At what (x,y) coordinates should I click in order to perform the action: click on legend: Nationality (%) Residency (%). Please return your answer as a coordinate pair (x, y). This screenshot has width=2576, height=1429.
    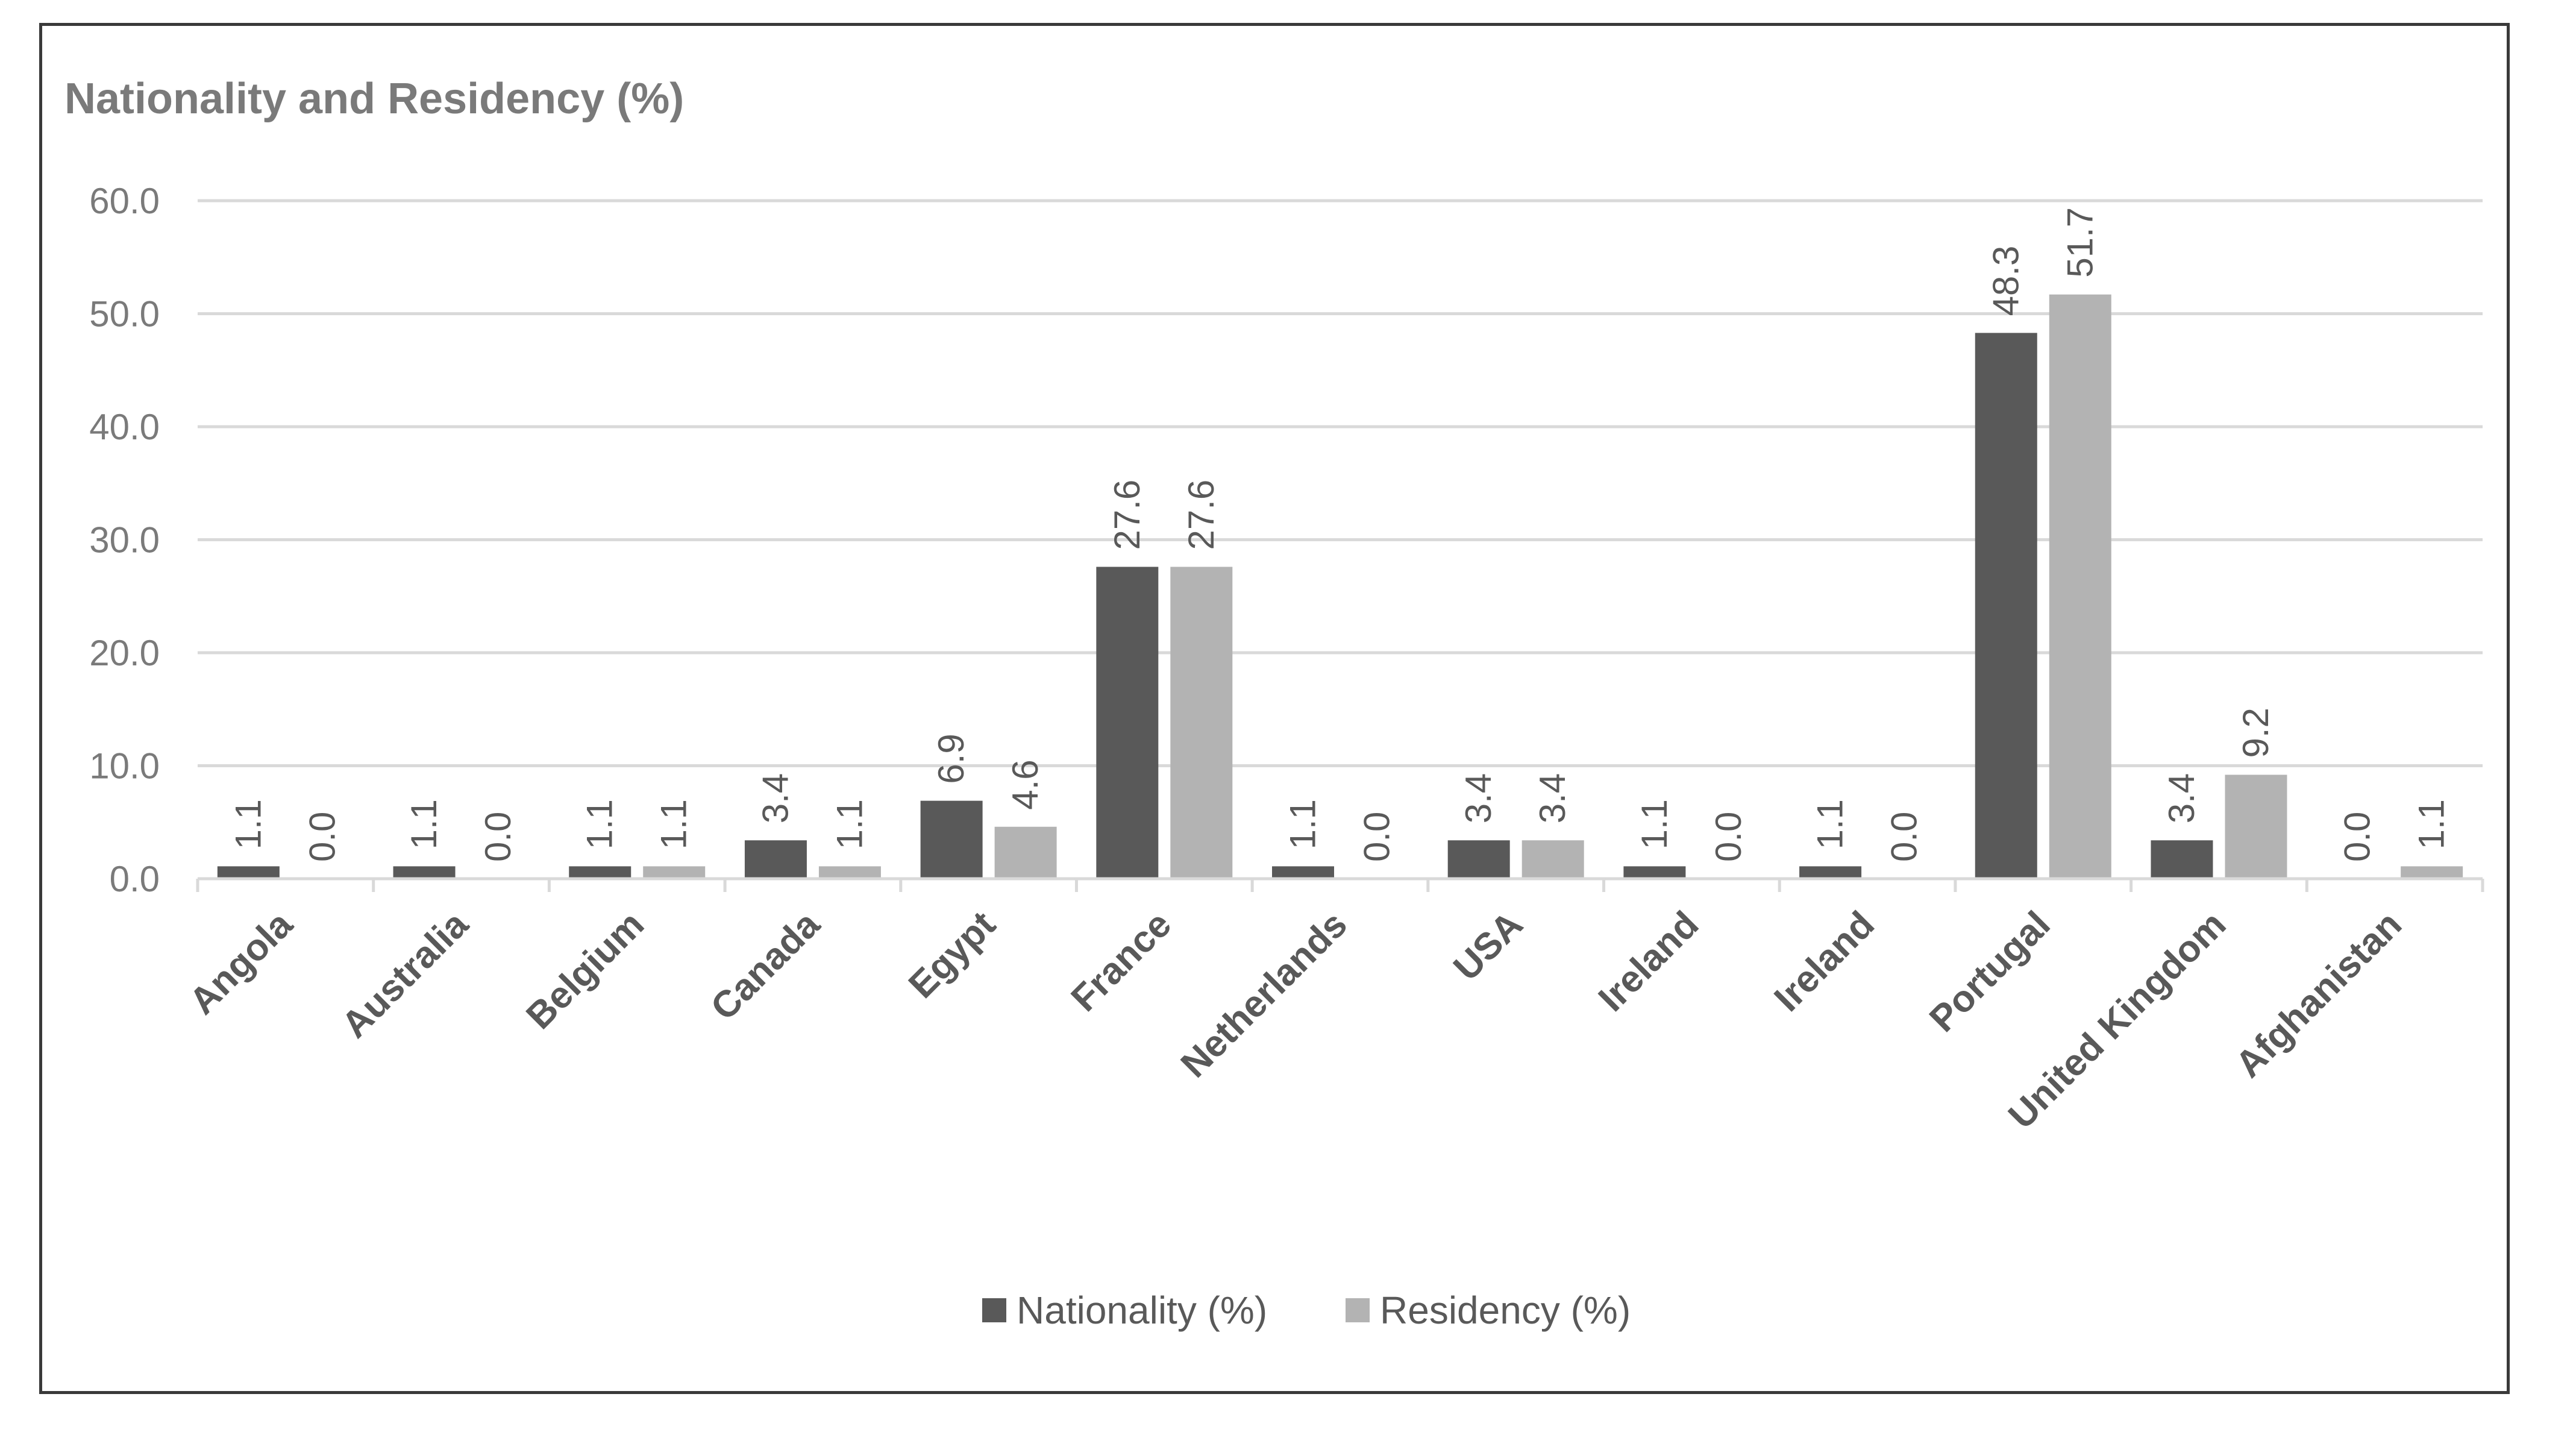
    Looking at the image, I should click on (1306, 1311).